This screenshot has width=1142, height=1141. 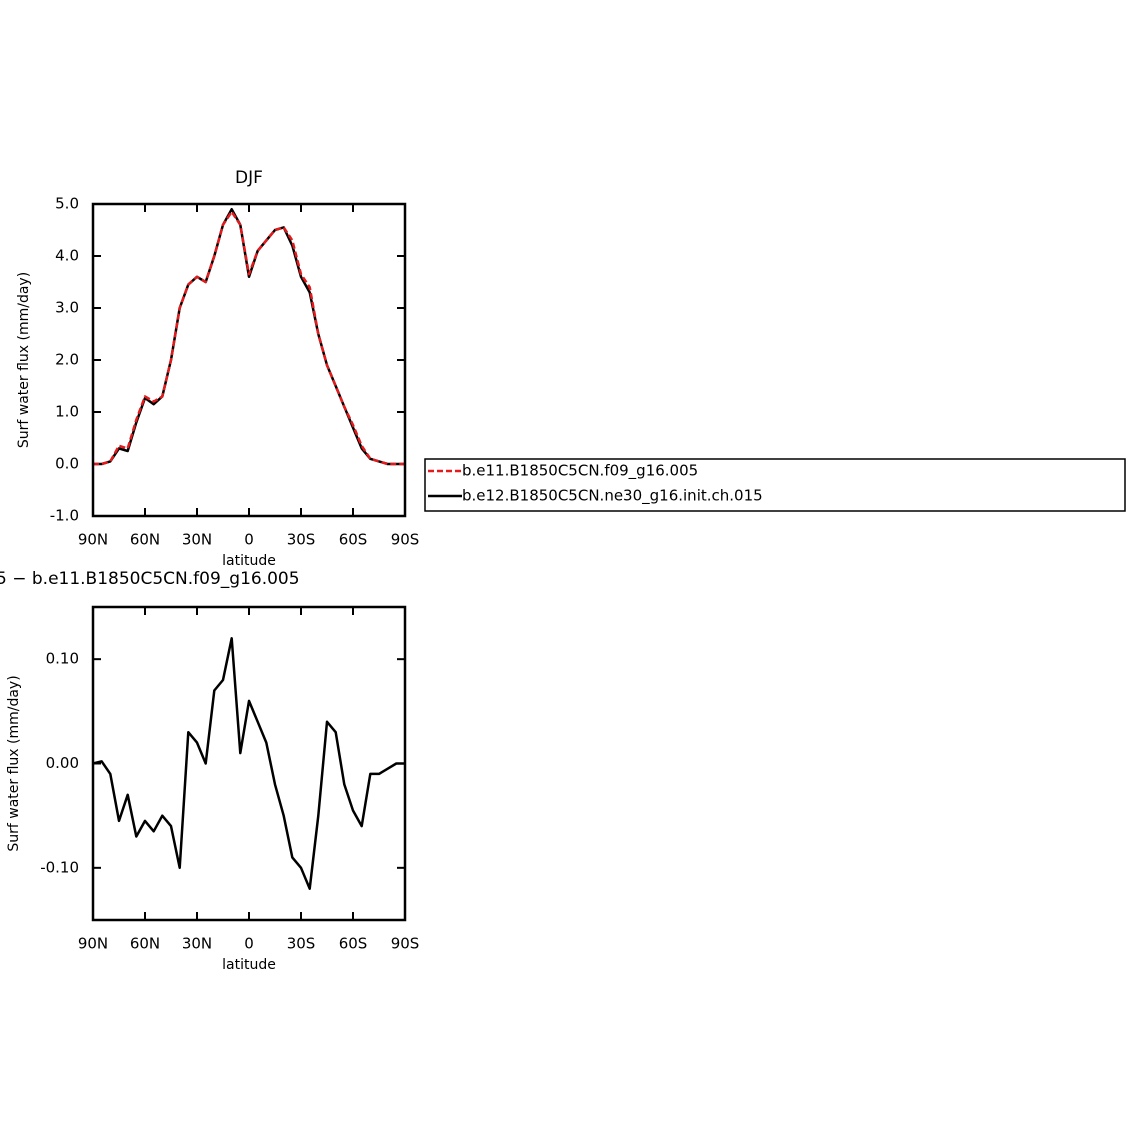 What do you see at coordinates (249, 178) in the screenshot?
I see `chart-title: DJF` at bounding box center [249, 178].